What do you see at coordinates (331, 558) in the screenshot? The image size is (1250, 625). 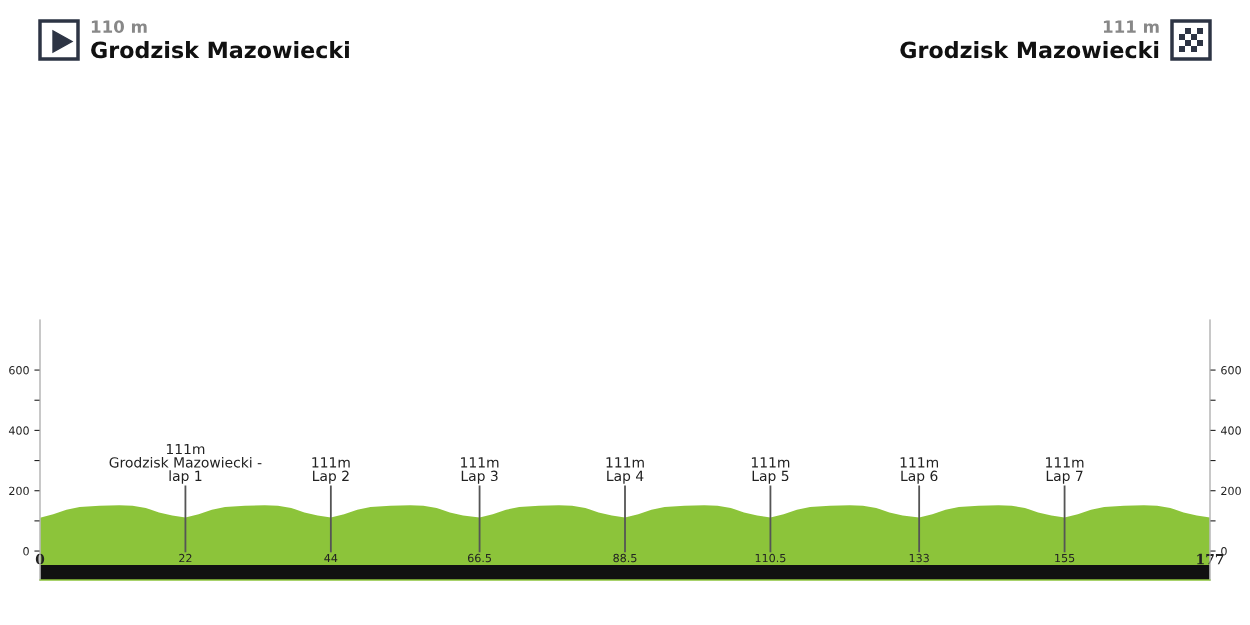 I see `x-tick-label: 44` at bounding box center [331, 558].